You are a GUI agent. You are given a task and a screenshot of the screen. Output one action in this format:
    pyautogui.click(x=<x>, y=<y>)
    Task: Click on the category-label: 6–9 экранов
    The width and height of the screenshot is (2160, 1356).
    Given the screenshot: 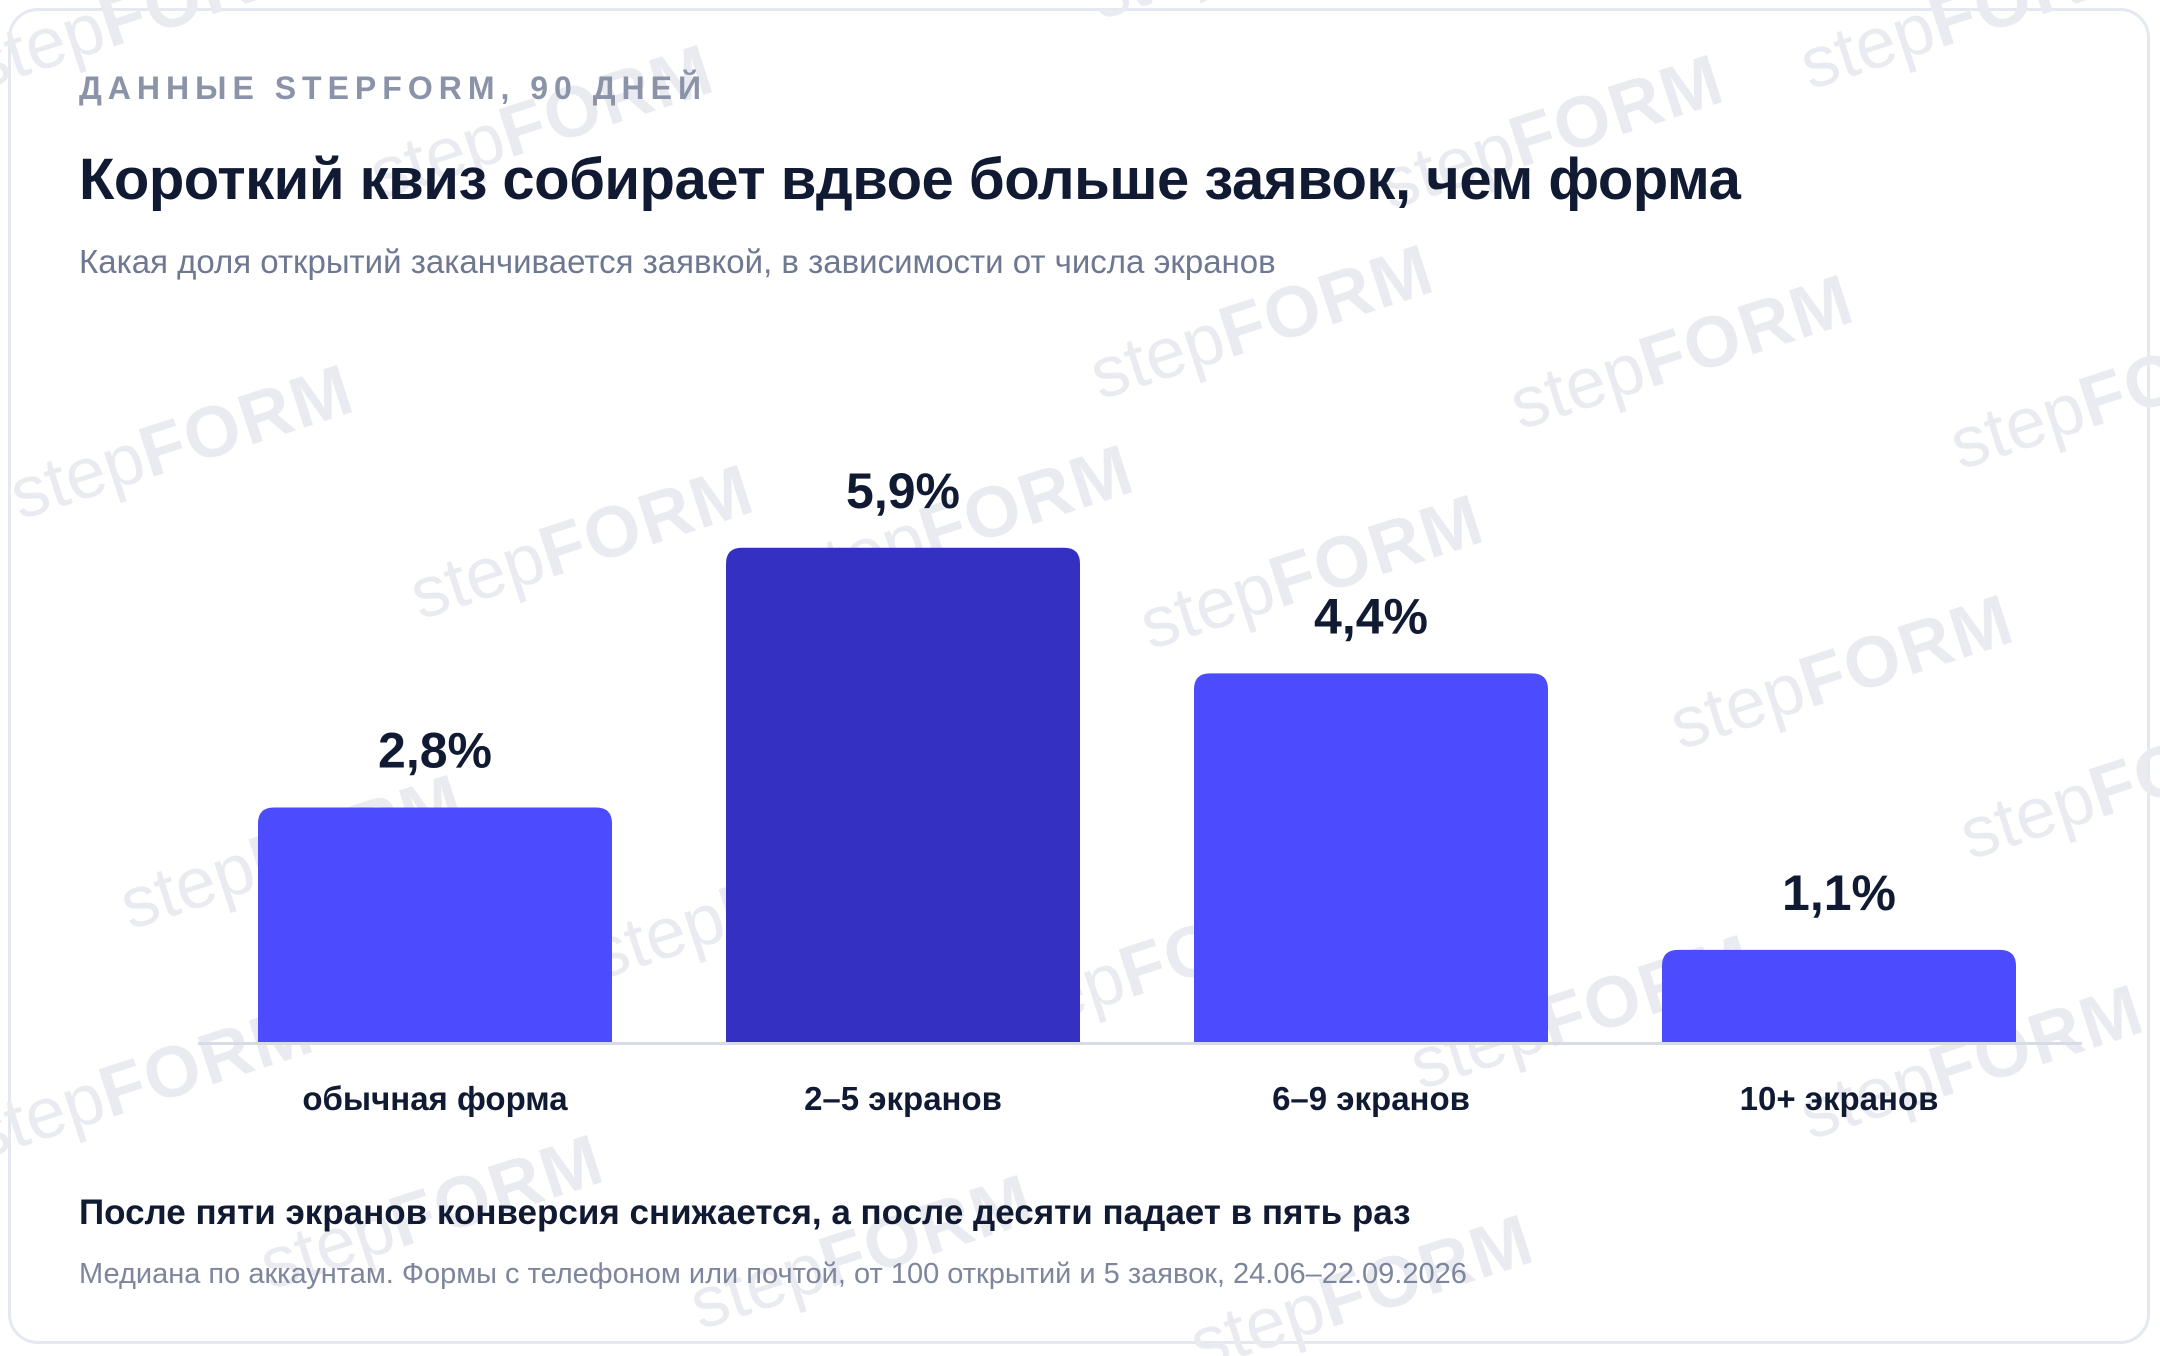 What is the action you would take?
    pyautogui.click(x=1371, y=1098)
    